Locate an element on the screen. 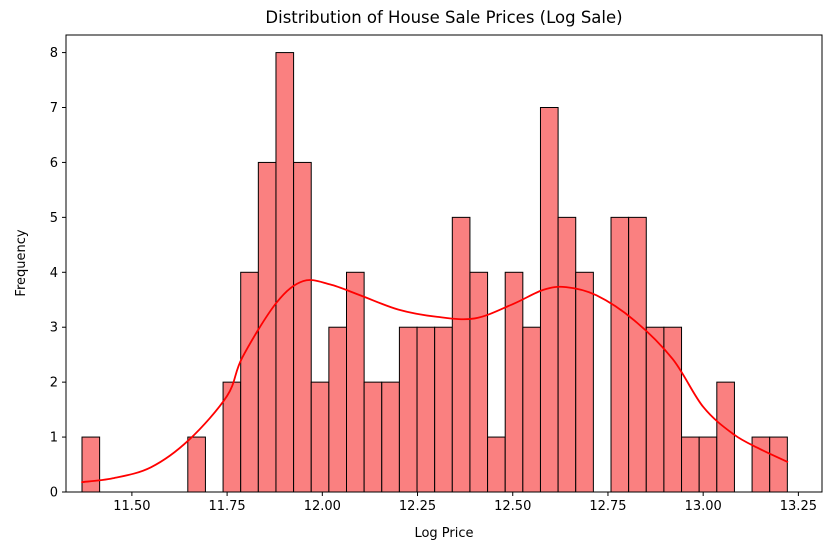 The image size is (833, 547). x-tick-label: 12.25 is located at coordinates (417, 506).